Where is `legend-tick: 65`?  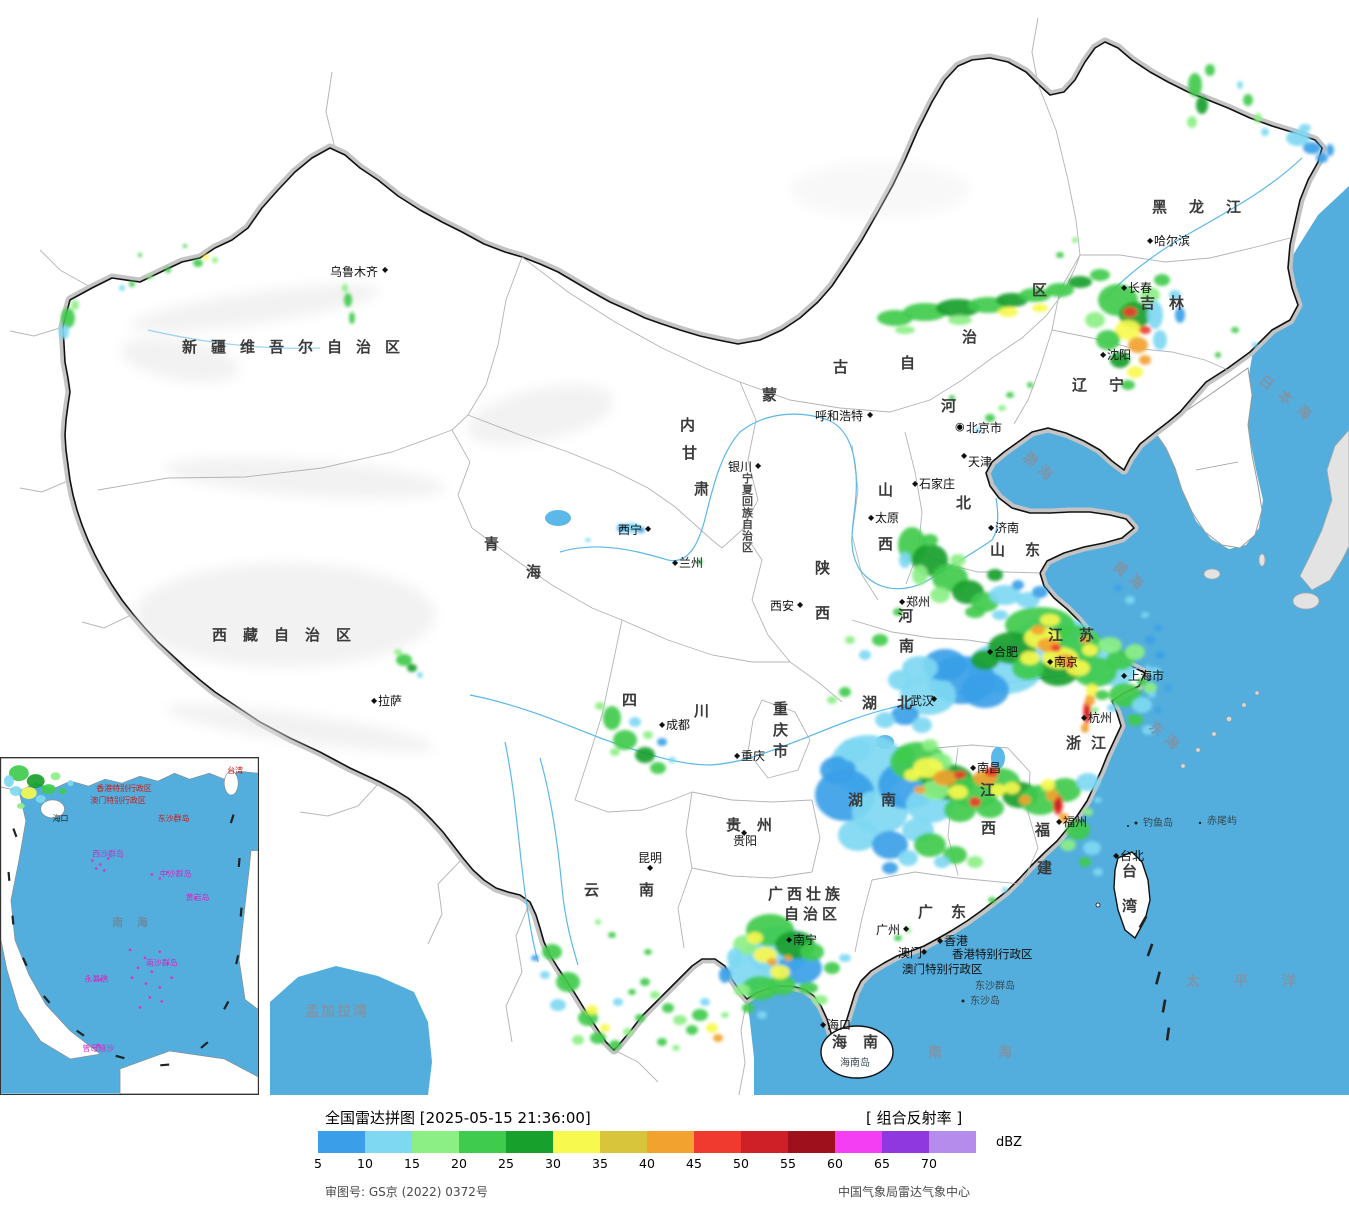
legend-tick: 65 is located at coordinates (882, 1163).